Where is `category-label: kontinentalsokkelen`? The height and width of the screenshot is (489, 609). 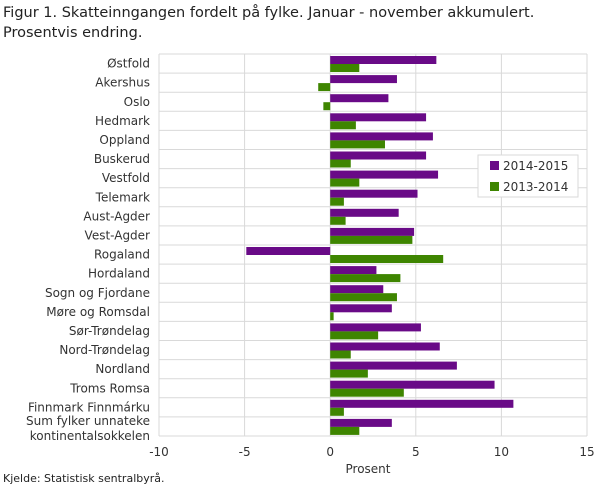 category-label: kontinentalsokkelen is located at coordinates (90, 436).